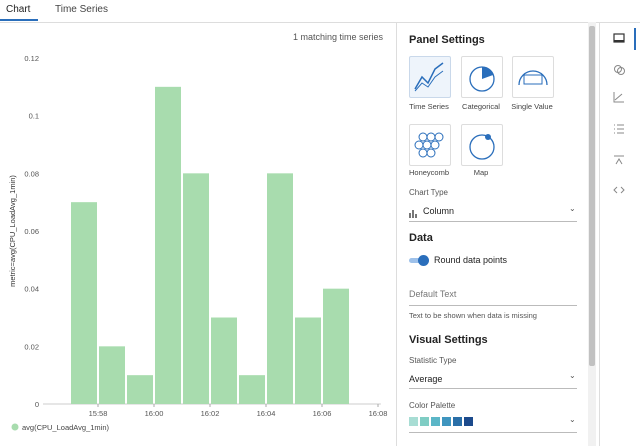  What do you see at coordinates (338, 37) in the screenshot?
I see `chart-subtitle: 1 matching time series` at bounding box center [338, 37].